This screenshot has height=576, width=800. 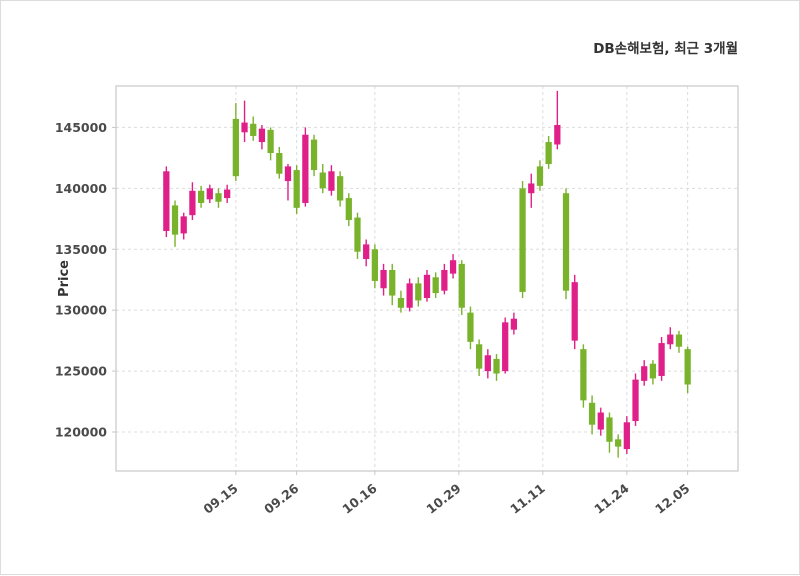 What do you see at coordinates (527, 499) in the screenshot?
I see `x-tick-label: 11.11` at bounding box center [527, 499].